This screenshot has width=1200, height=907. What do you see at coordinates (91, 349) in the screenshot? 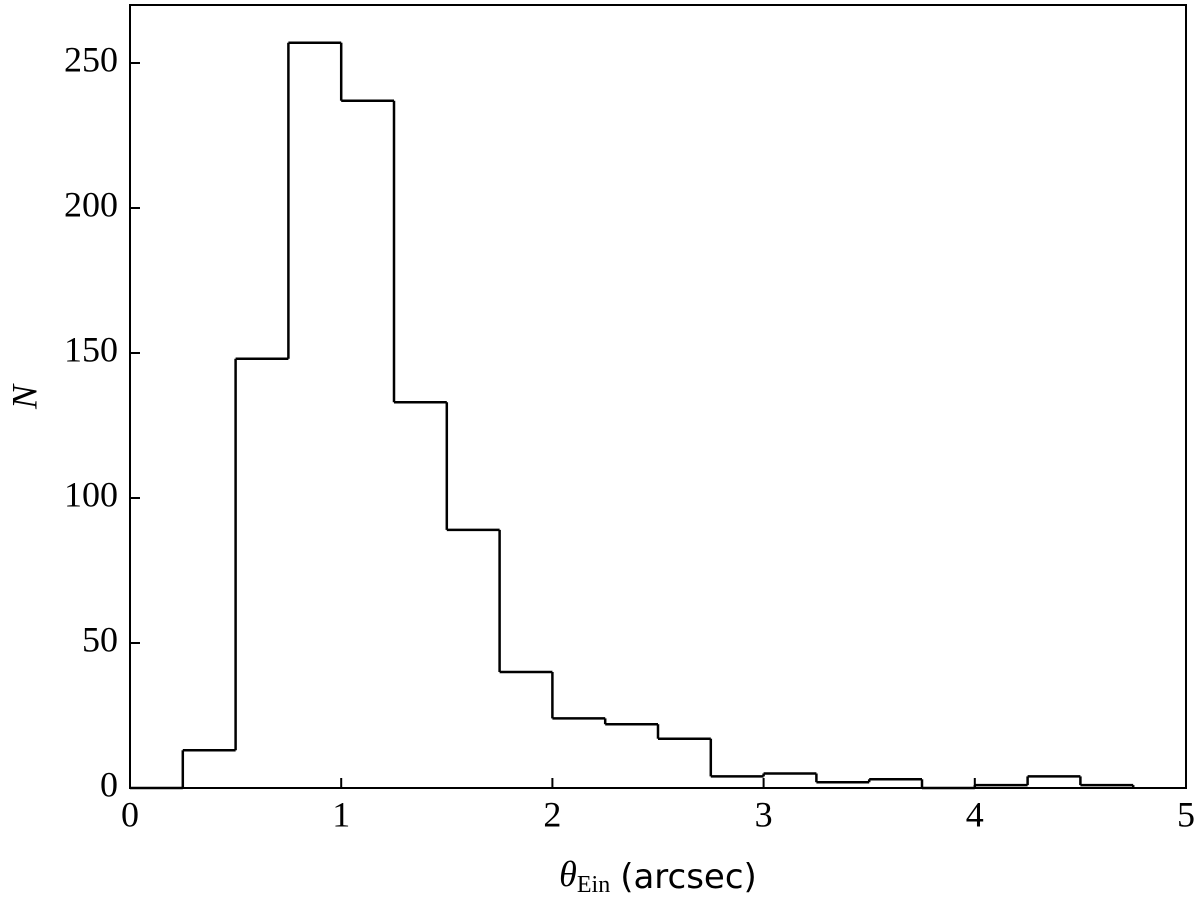
I see `y-tick-label: 150` at bounding box center [91, 349].